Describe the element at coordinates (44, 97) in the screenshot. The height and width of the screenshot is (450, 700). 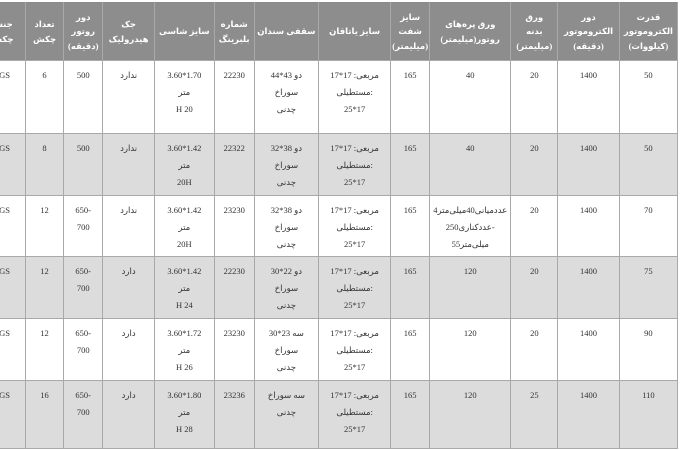
I see `cell-hammer-count: 6` at that location.